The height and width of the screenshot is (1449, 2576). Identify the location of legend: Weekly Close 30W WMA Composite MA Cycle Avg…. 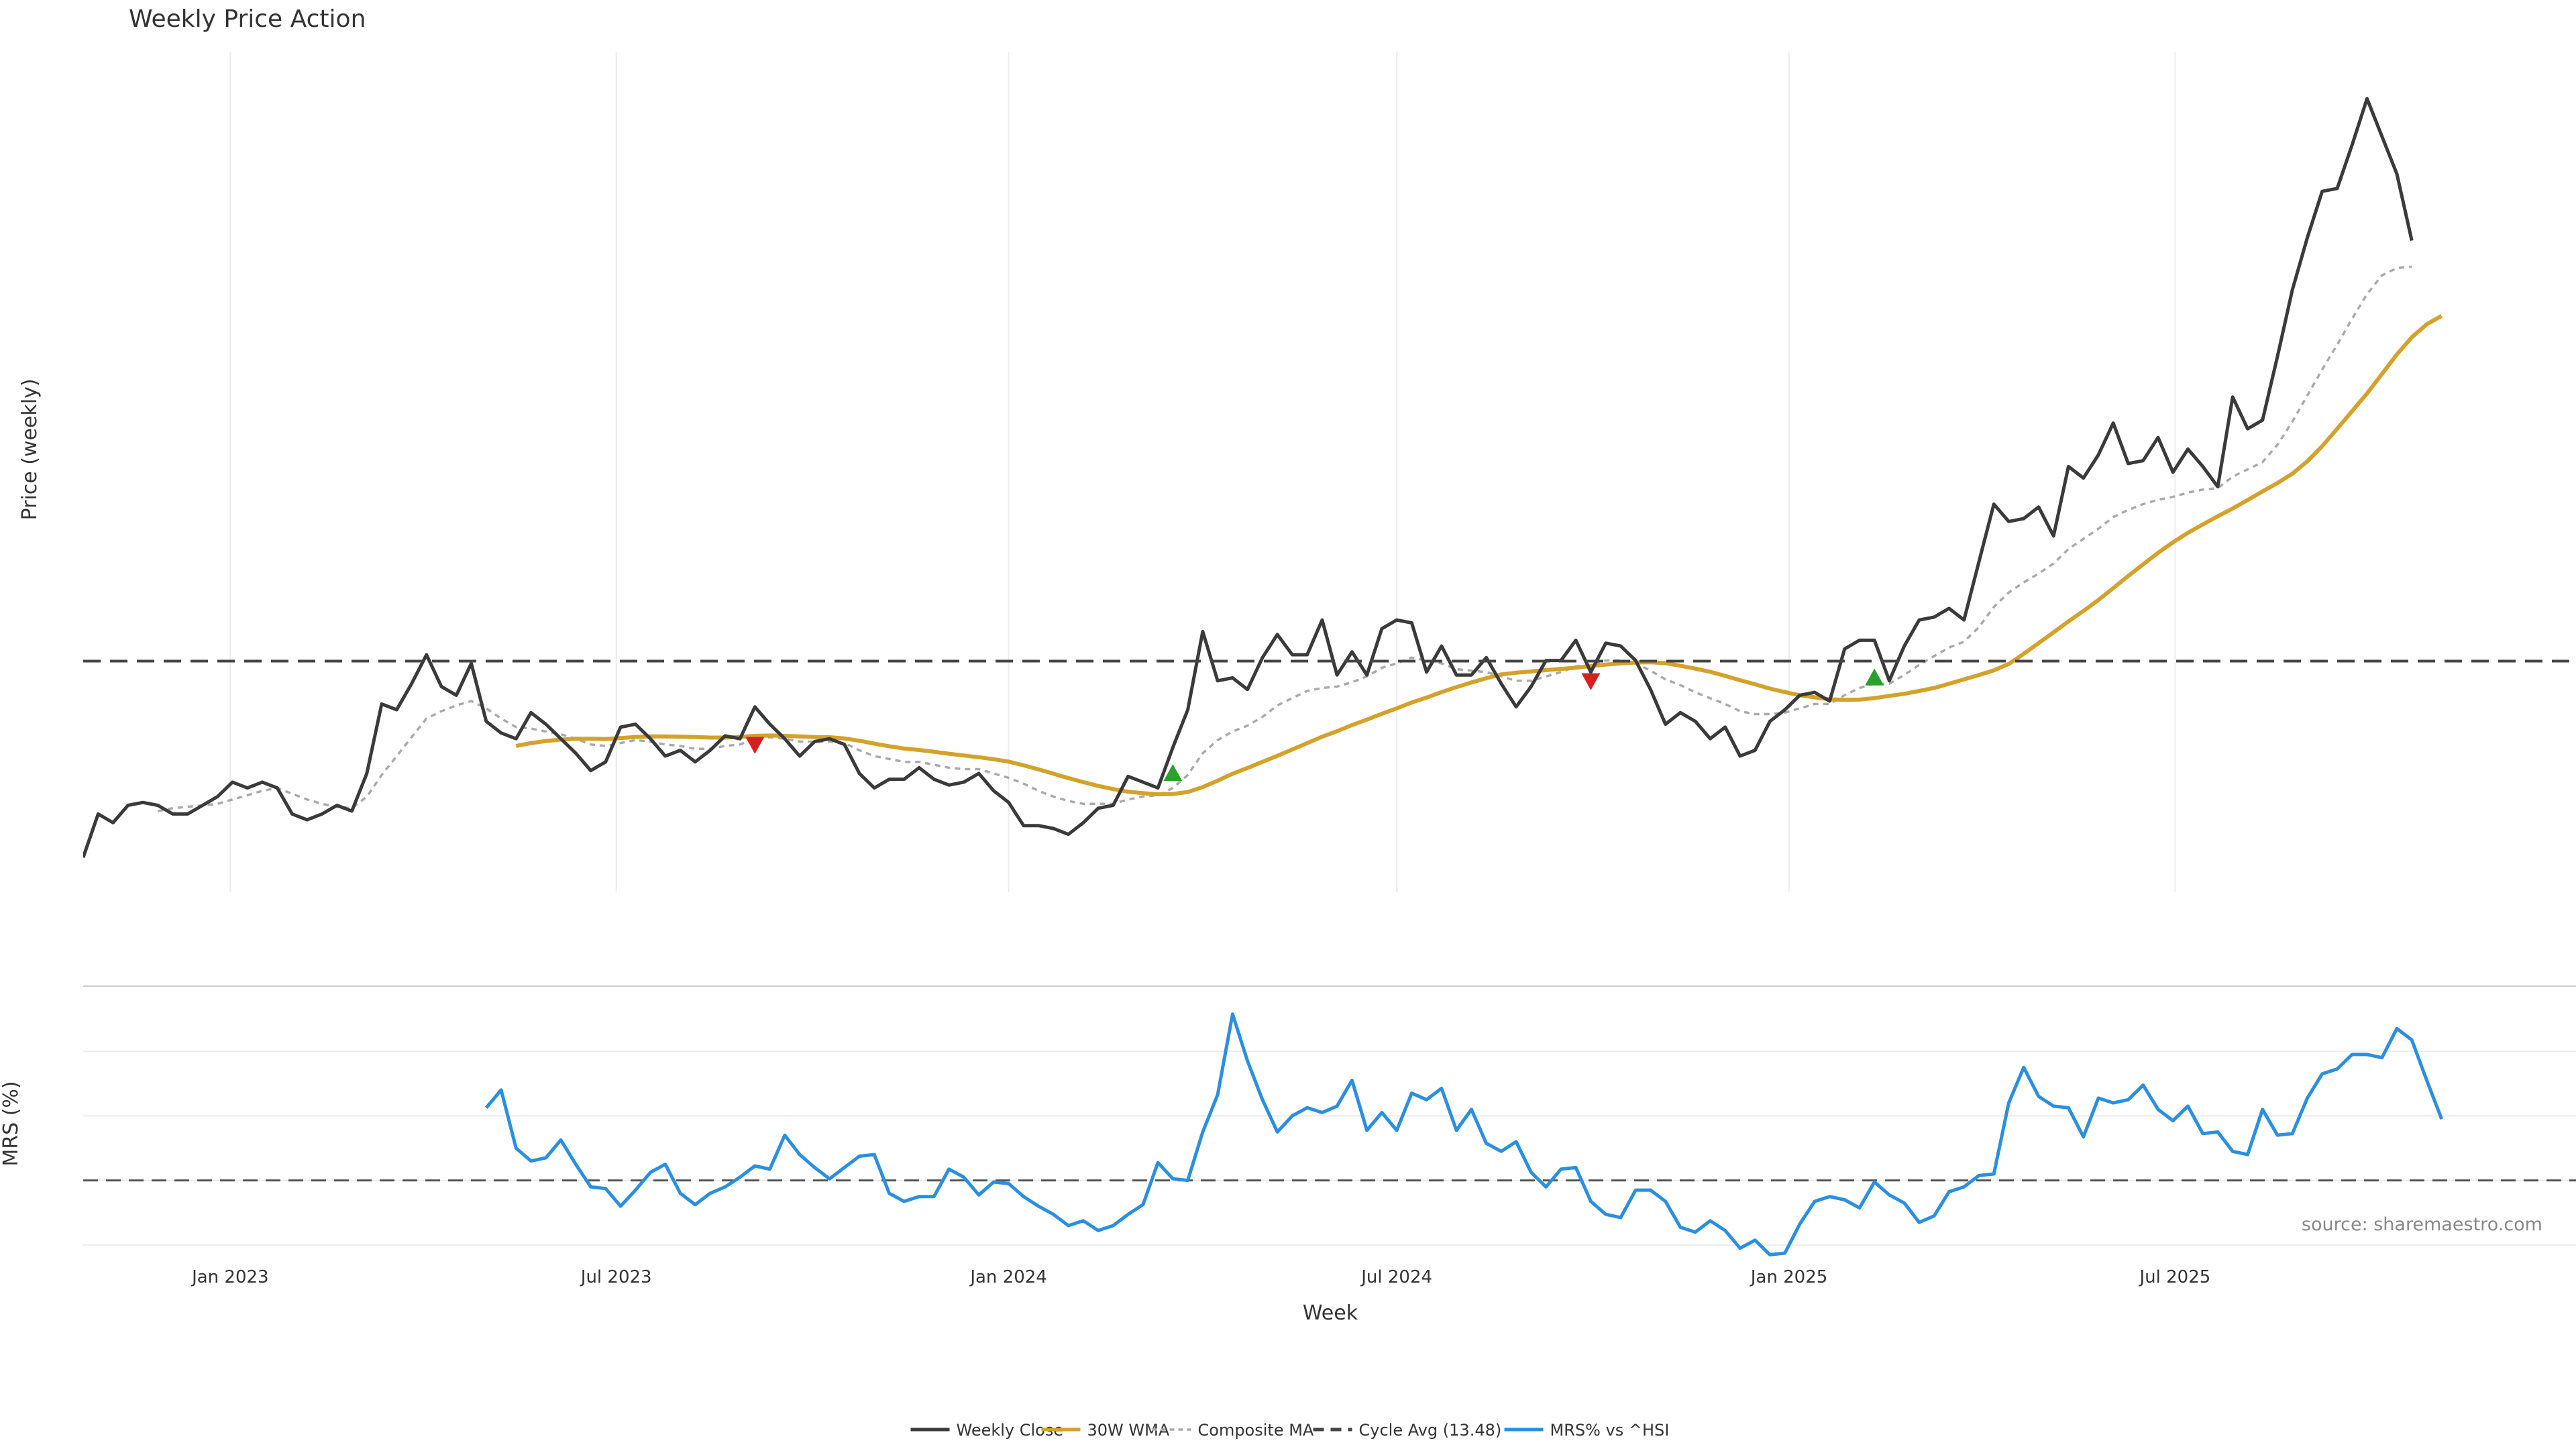
(1290, 1430).